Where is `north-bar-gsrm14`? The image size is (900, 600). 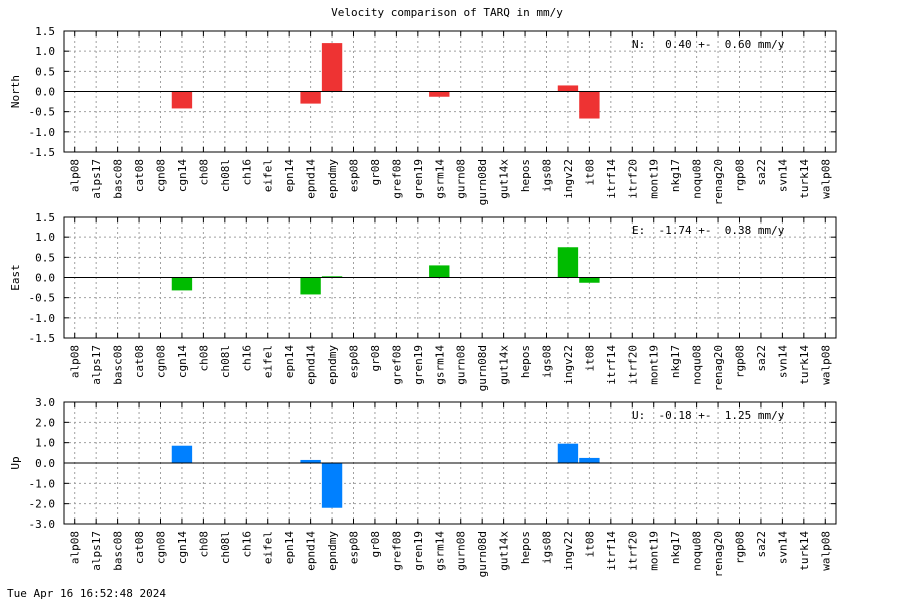
north-bar-gsrm14 is located at coordinates (439, 94).